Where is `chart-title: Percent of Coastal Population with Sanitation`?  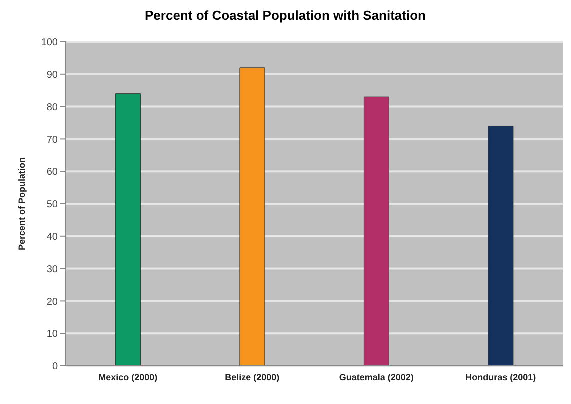 chart-title: Percent of Coastal Population with Sanitation is located at coordinates (285, 16).